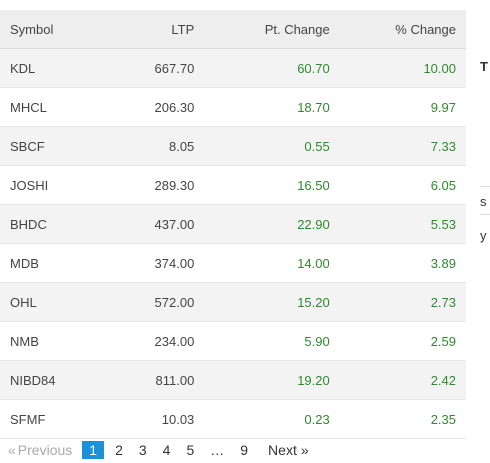 This screenshot has height=463, width=490. I want to click on column-header-ltp: LTP, so click(154, 29).